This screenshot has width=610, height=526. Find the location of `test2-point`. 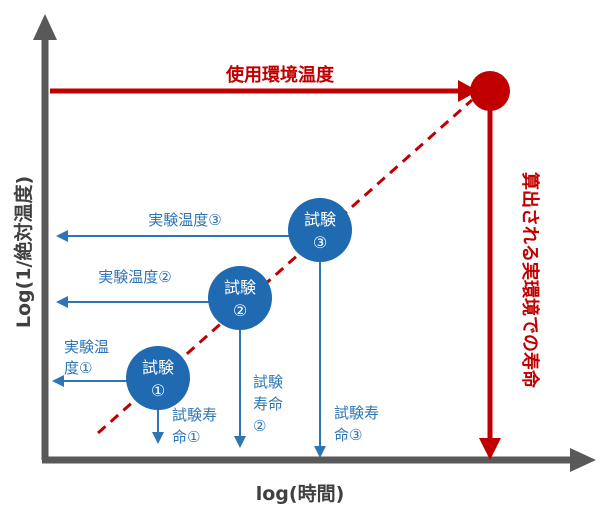

test2-point is located at coordinates (240, 298).